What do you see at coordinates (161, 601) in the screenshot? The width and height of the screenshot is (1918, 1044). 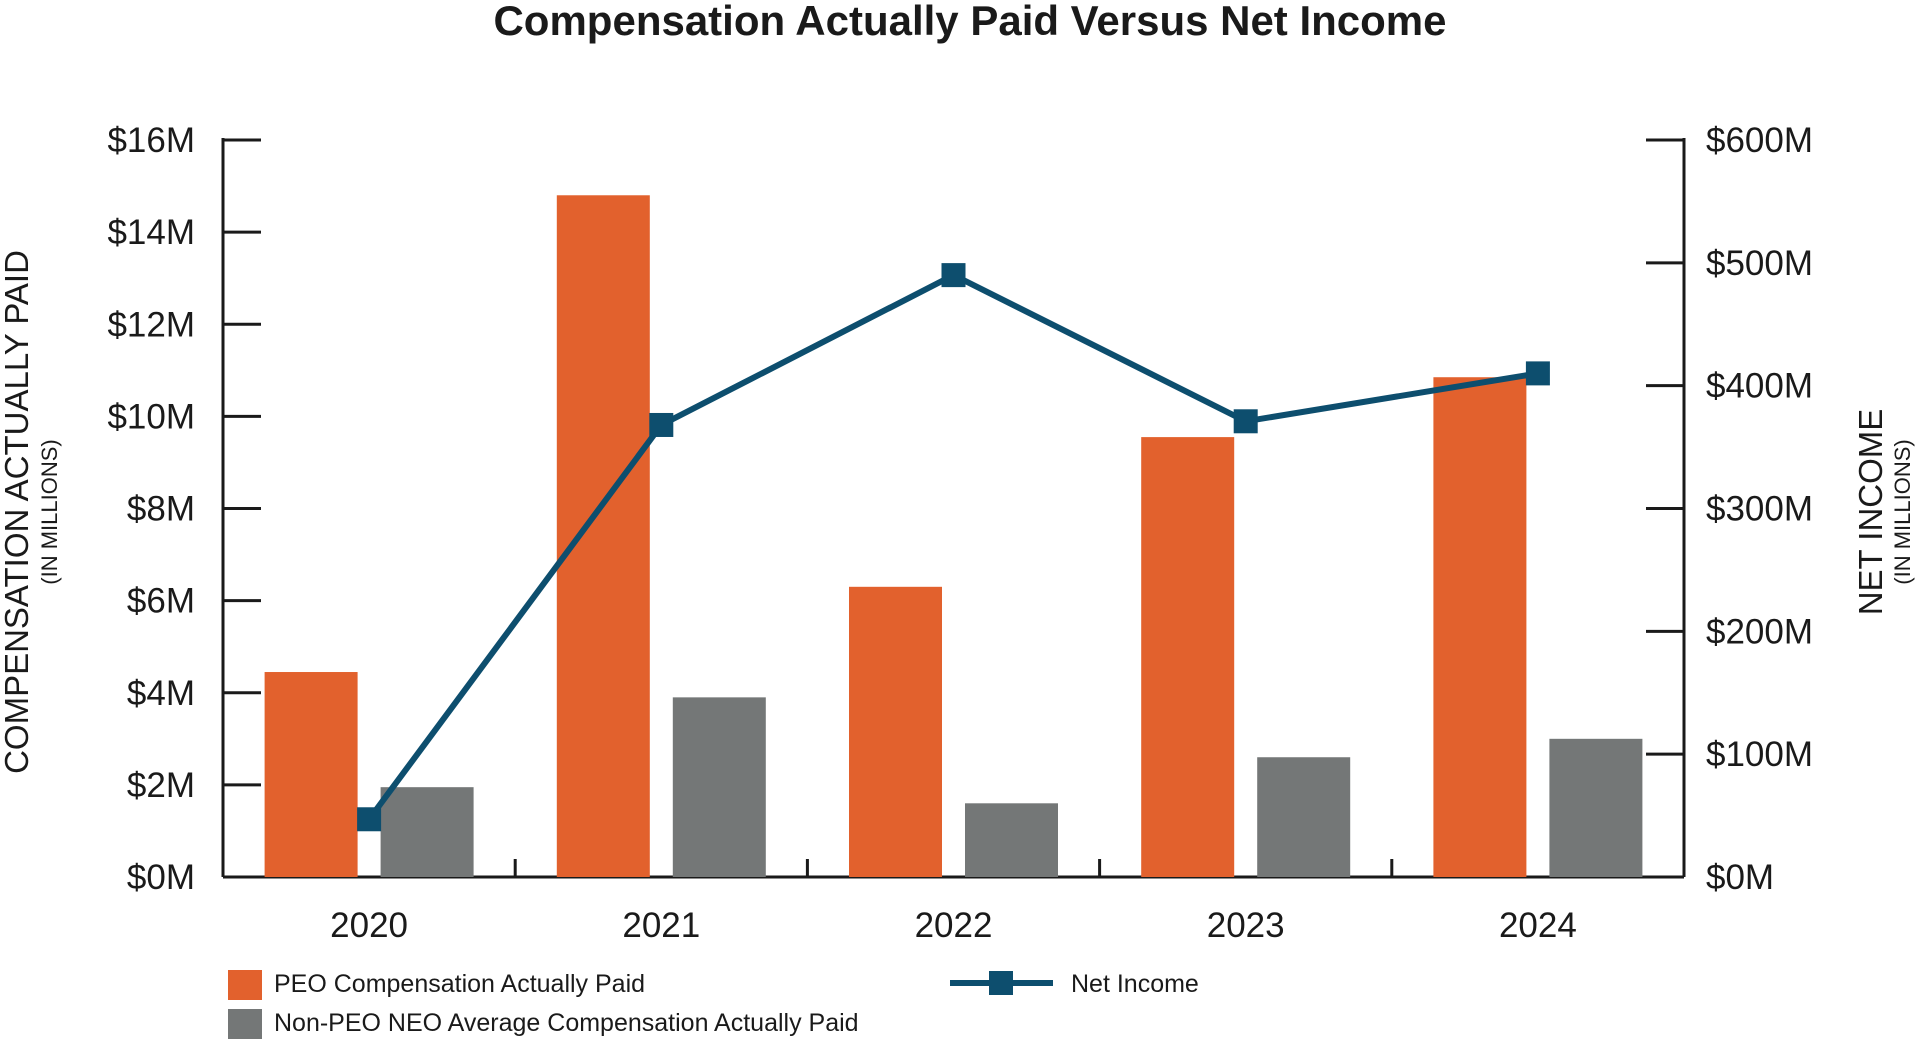 I see `left-tick-label: $6M` at bounding box center [161, 601].